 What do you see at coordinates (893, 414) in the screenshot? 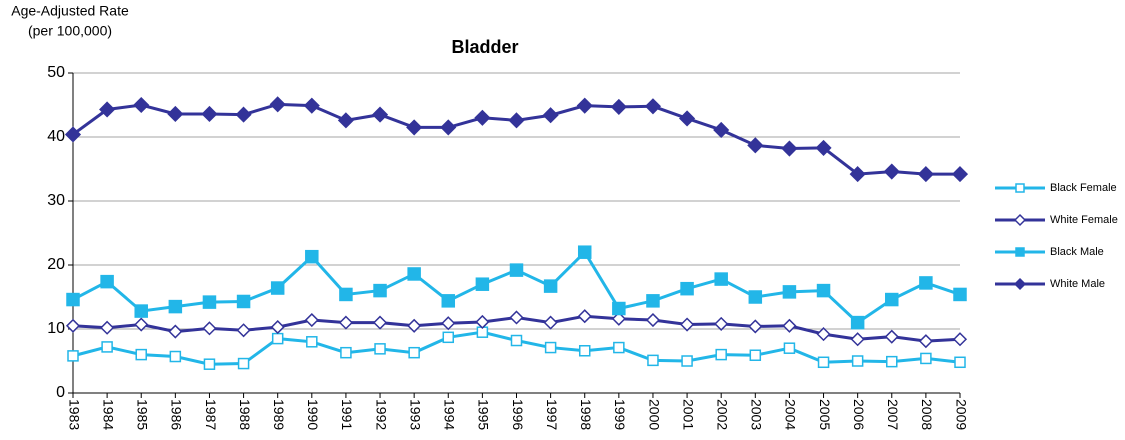
I see `x-tick-label: 2007` at bounding box center [893, 414].